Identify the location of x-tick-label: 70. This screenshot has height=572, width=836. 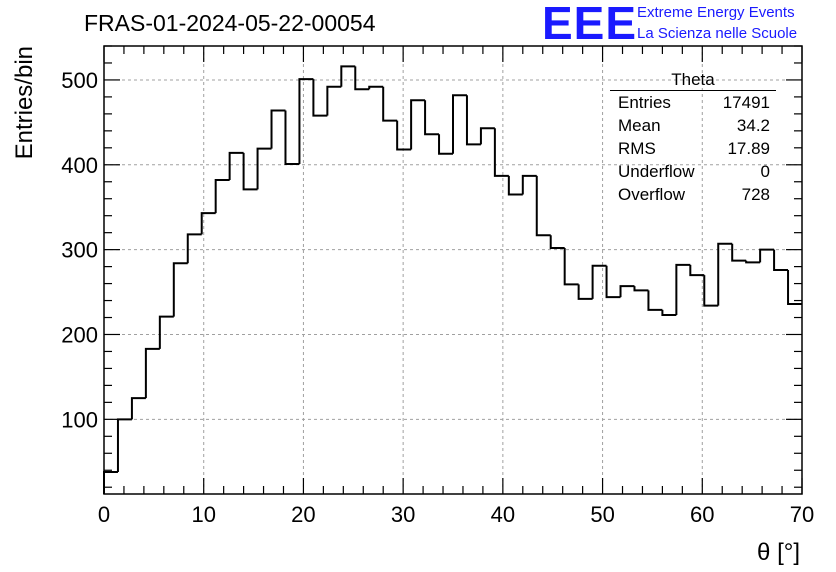
(802, 514).